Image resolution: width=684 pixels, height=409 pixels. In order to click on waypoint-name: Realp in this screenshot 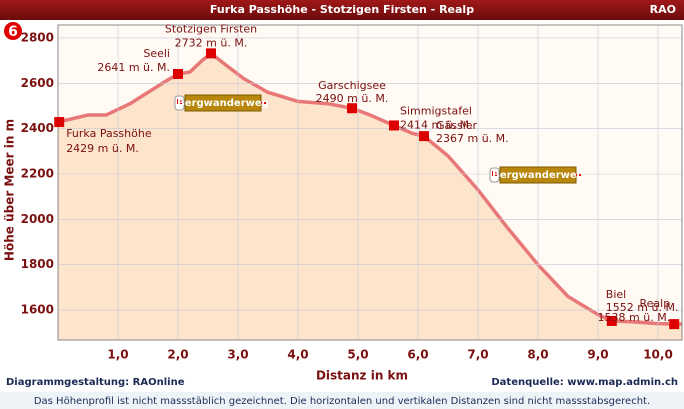, I will do `click(654, 303)`.